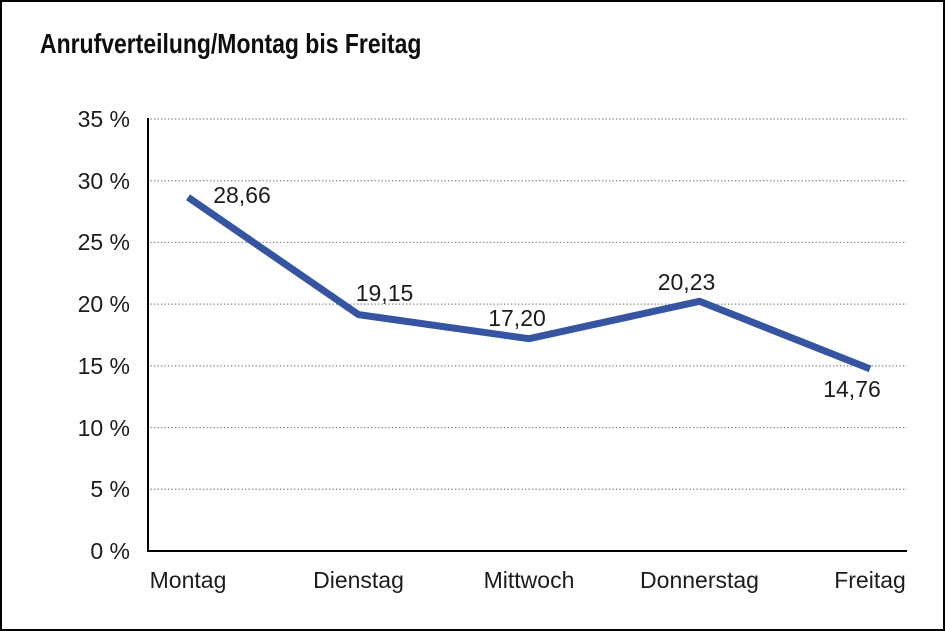  Describe the element at coordinates (699, 580) in the screenshot. I see `x-tick-label-donnerstag: Donnerstag` at that location.